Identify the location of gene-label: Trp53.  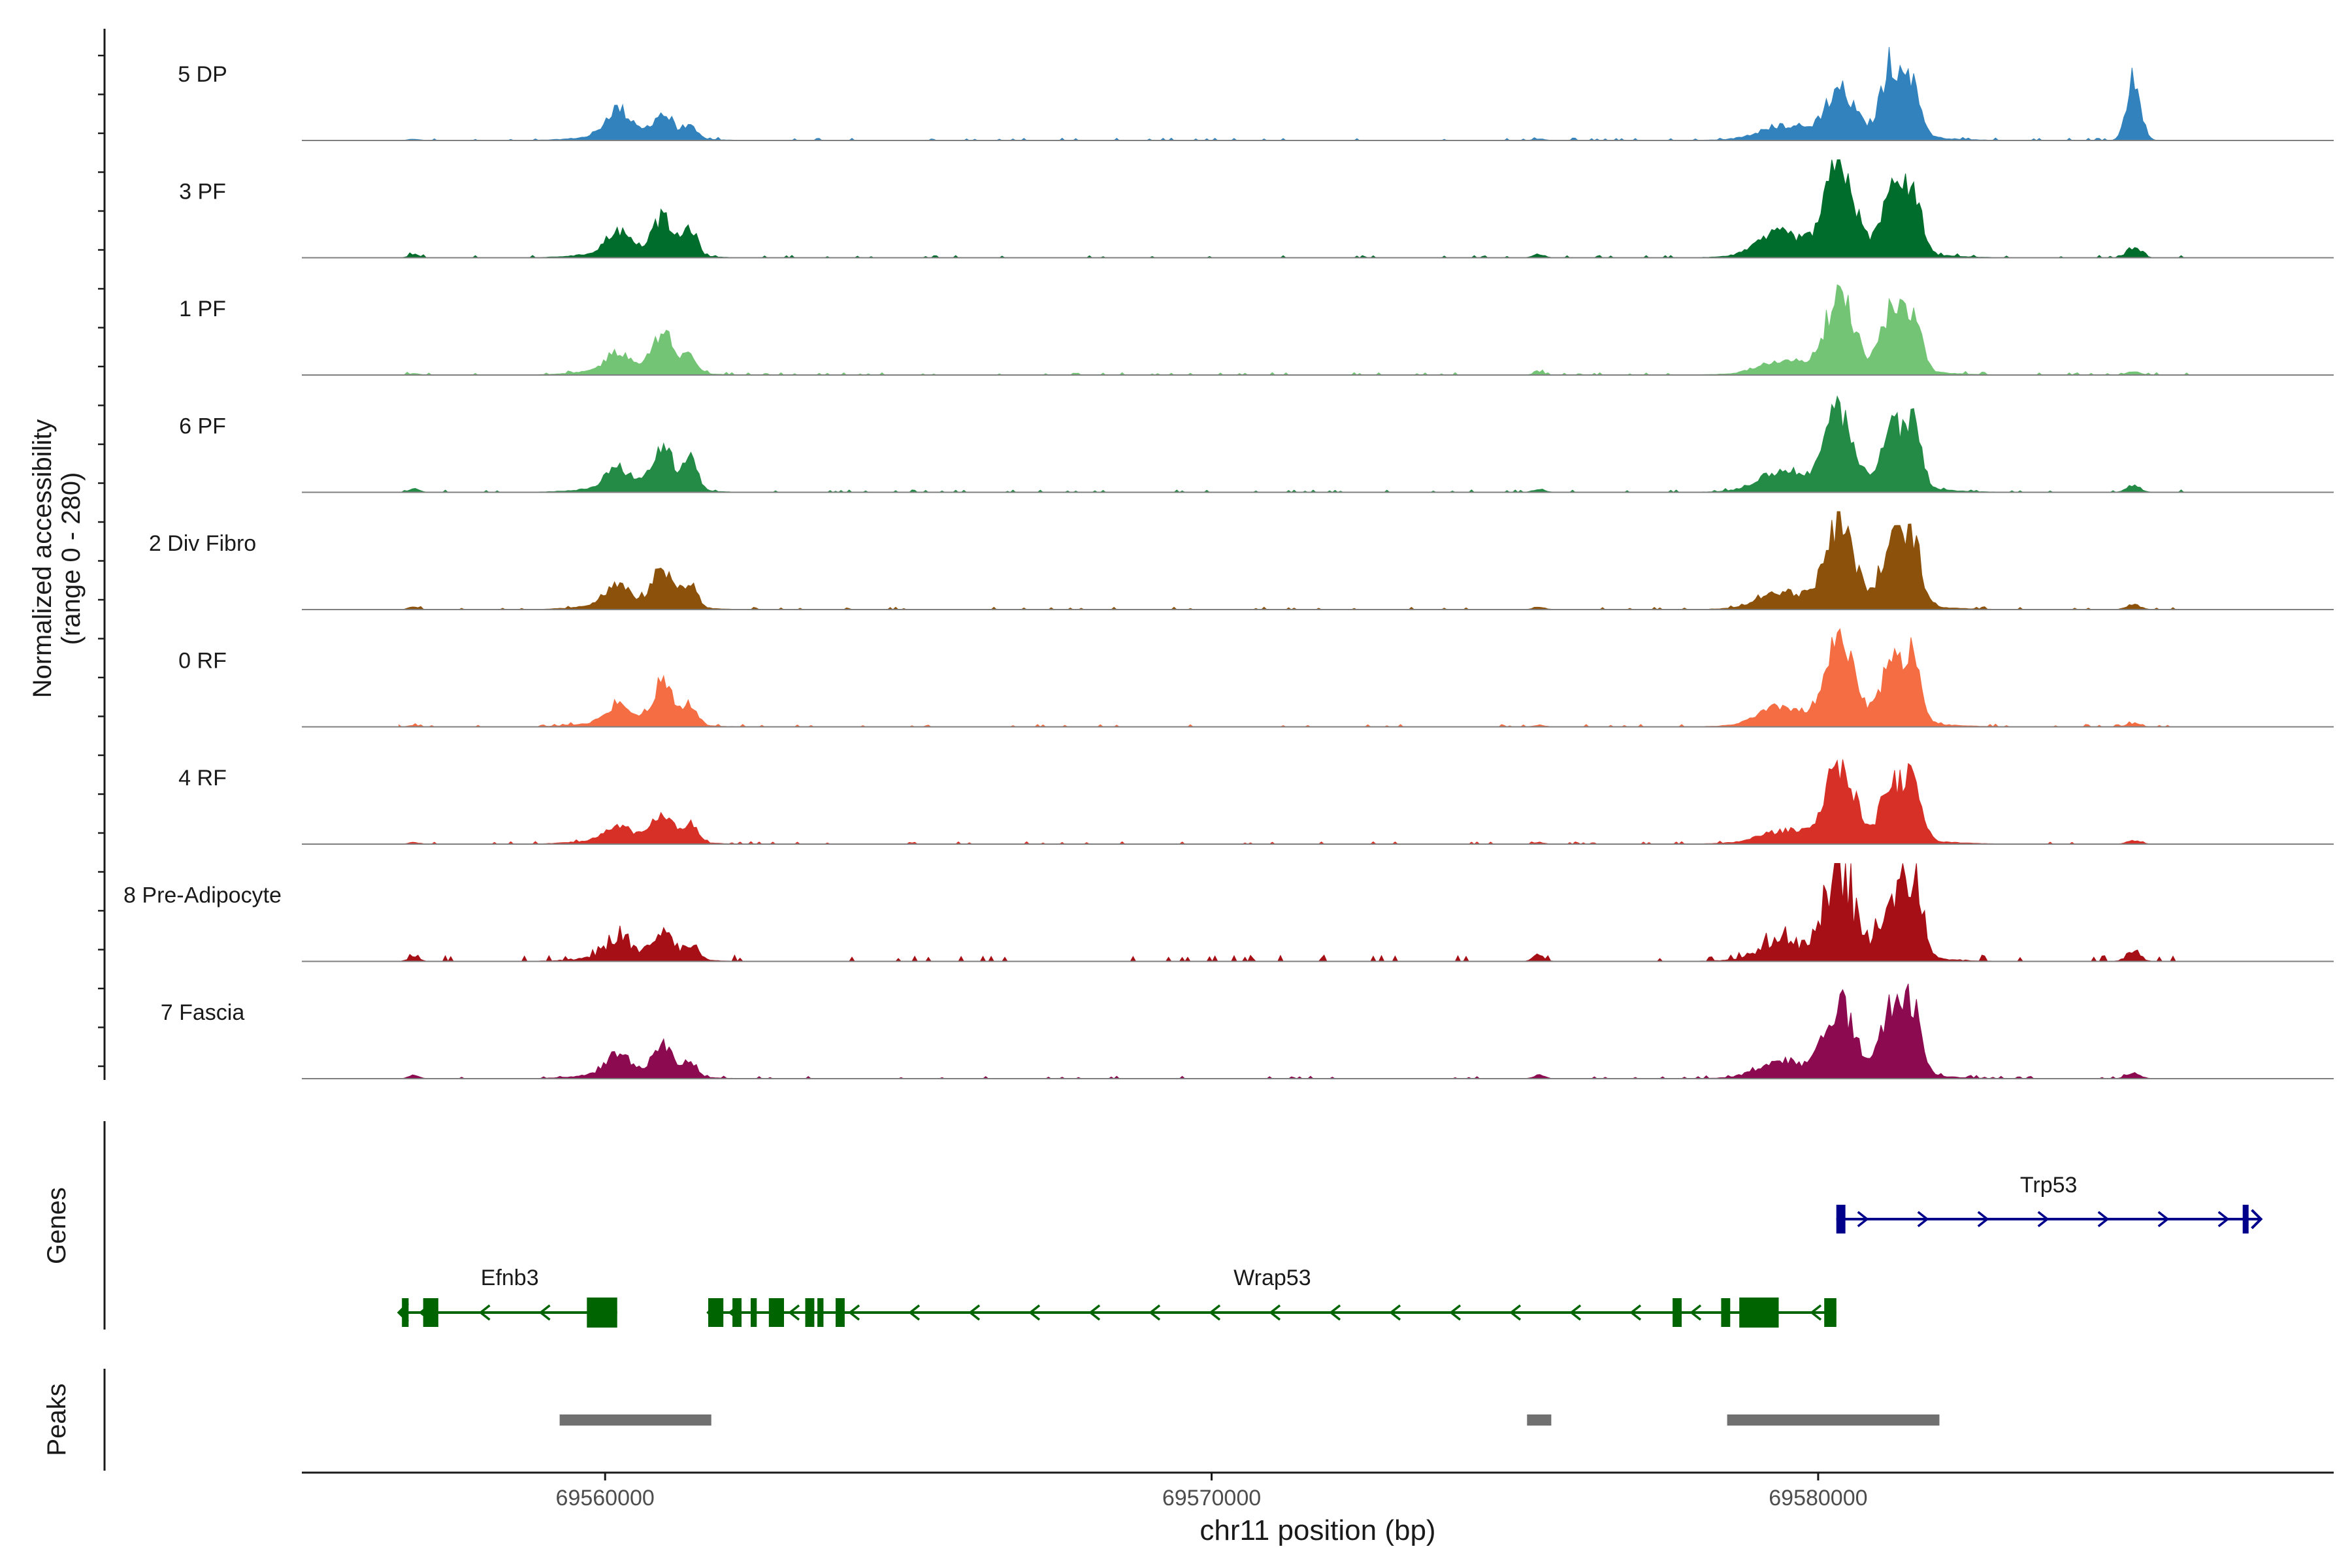
(2049, 1185).